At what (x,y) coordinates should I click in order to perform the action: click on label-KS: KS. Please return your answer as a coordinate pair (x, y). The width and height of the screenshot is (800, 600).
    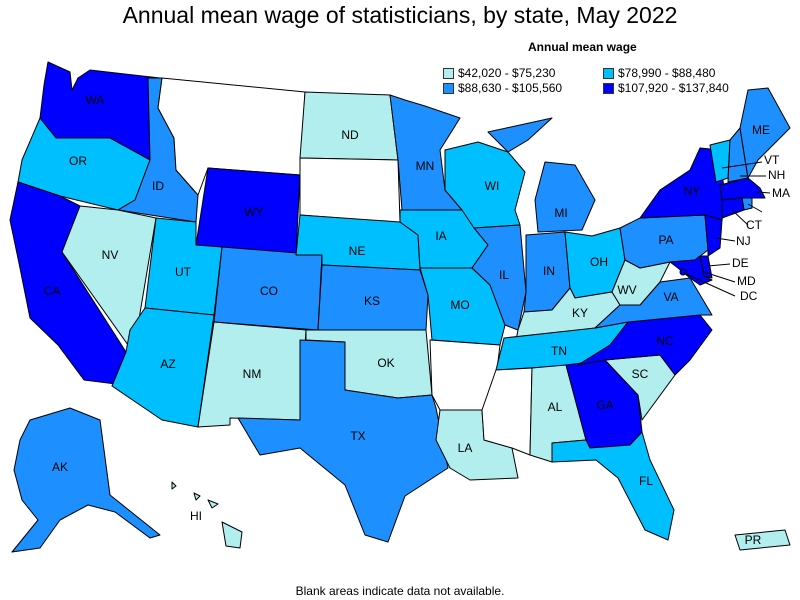
    Looking at the image, I should click on (372, 301).